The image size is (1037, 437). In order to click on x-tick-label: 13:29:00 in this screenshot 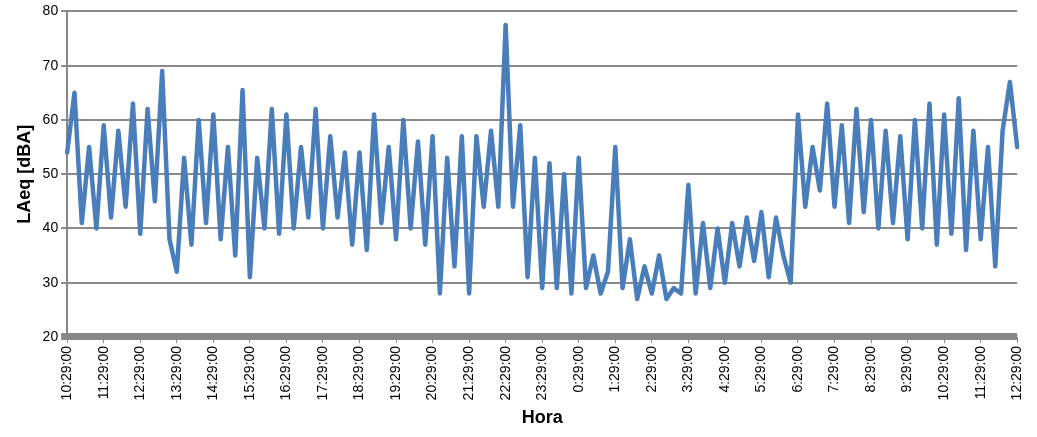, I will do `click(175, 373)`.